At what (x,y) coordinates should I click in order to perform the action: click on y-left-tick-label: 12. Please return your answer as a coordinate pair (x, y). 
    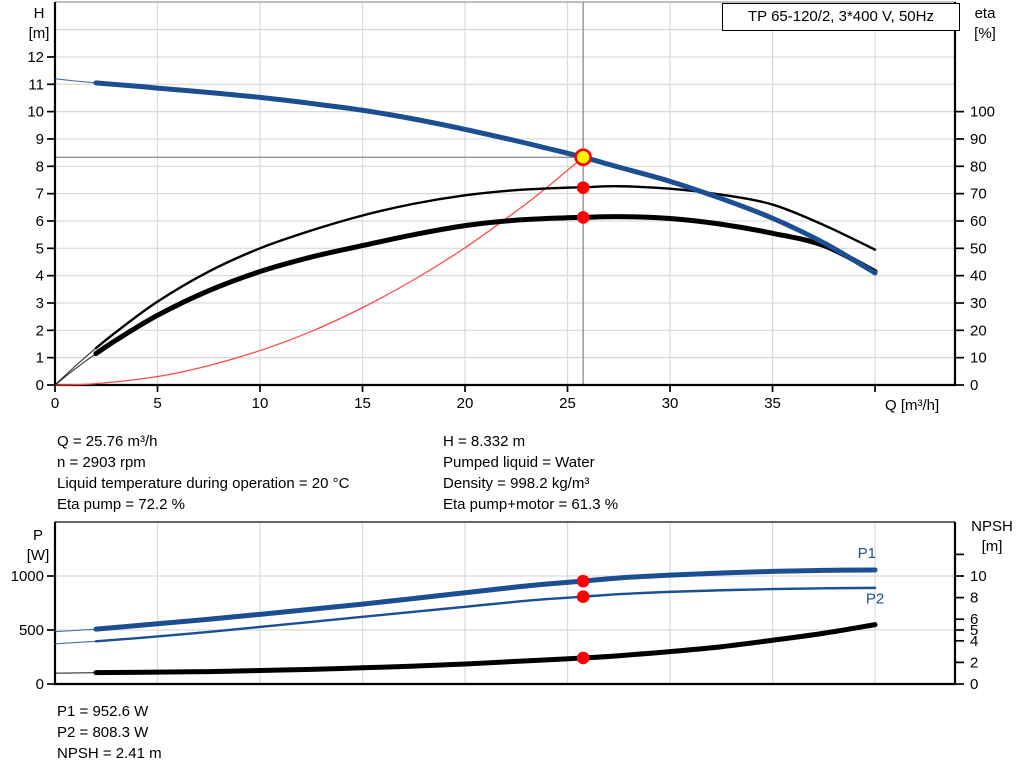
    Looking at the image, I should click on (35, 57).